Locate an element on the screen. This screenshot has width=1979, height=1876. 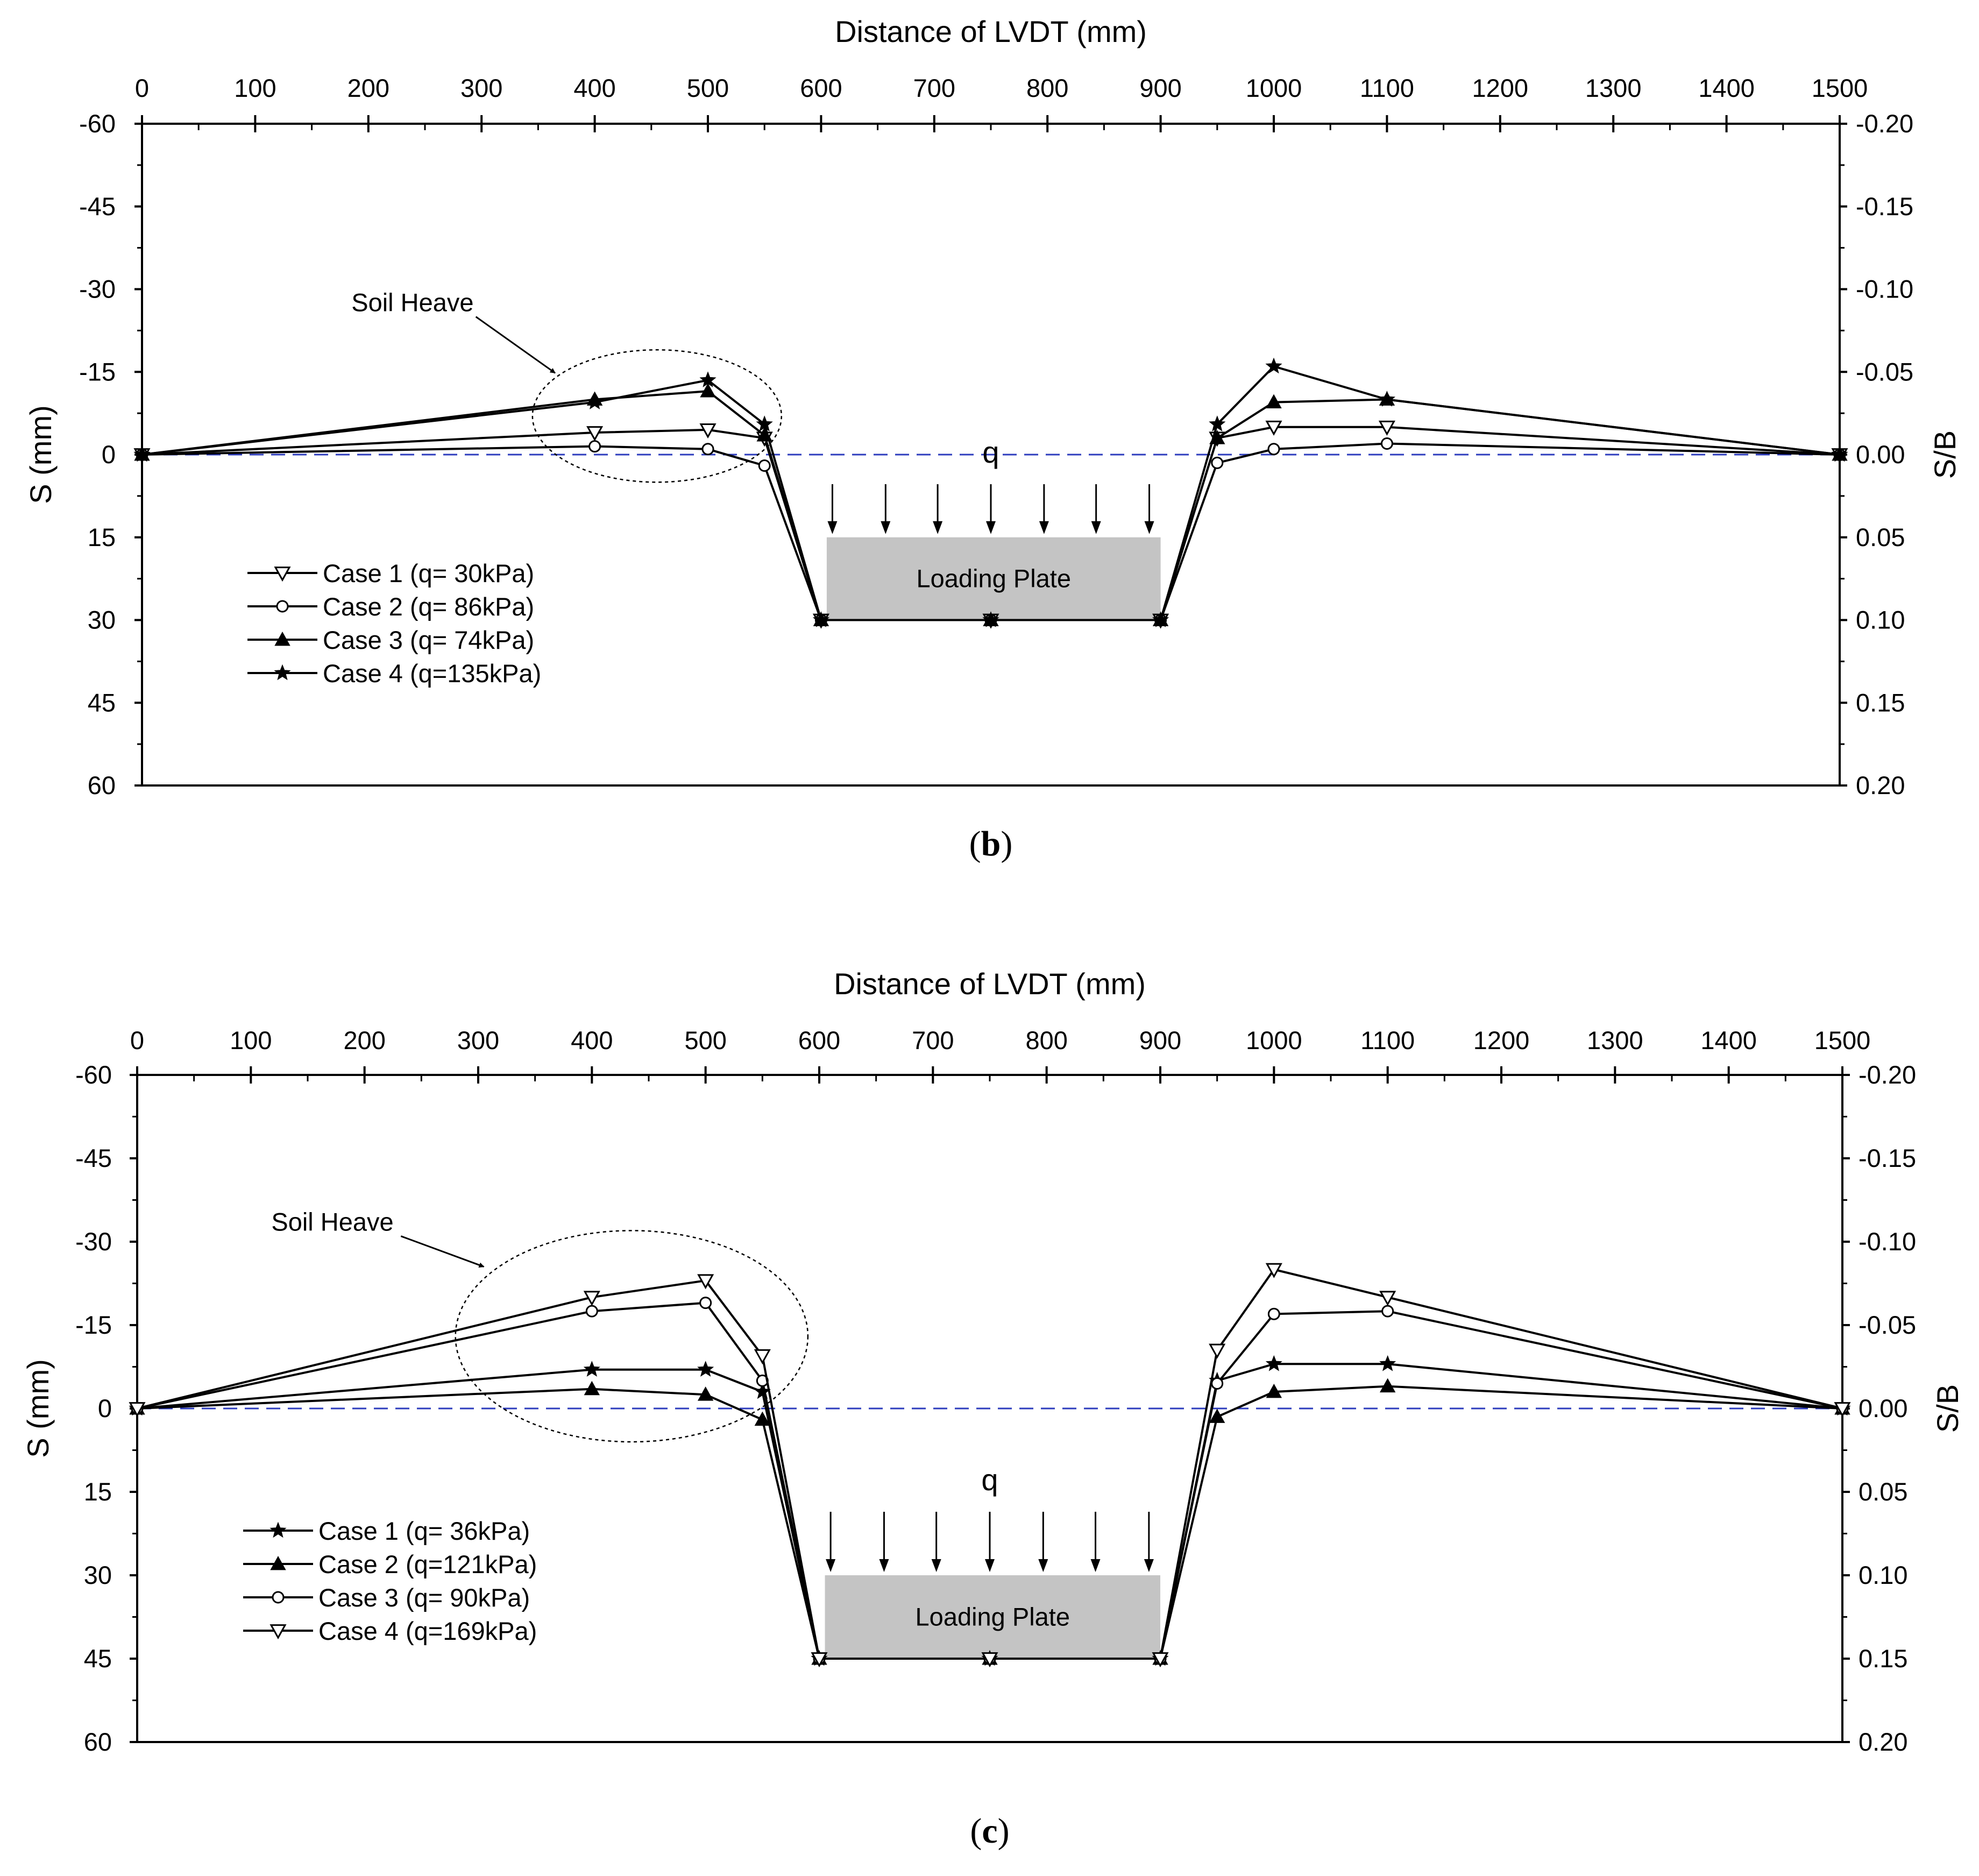
figure-caption: (c) is located at coordinates (989, 1831).